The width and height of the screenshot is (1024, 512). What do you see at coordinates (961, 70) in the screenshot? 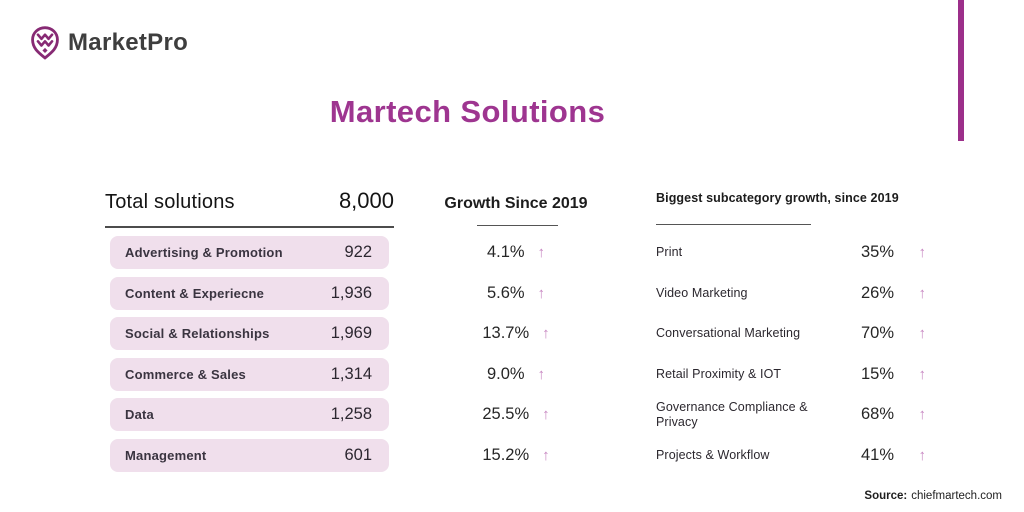
I see `accent-bar` at bounding box center [961, 70].